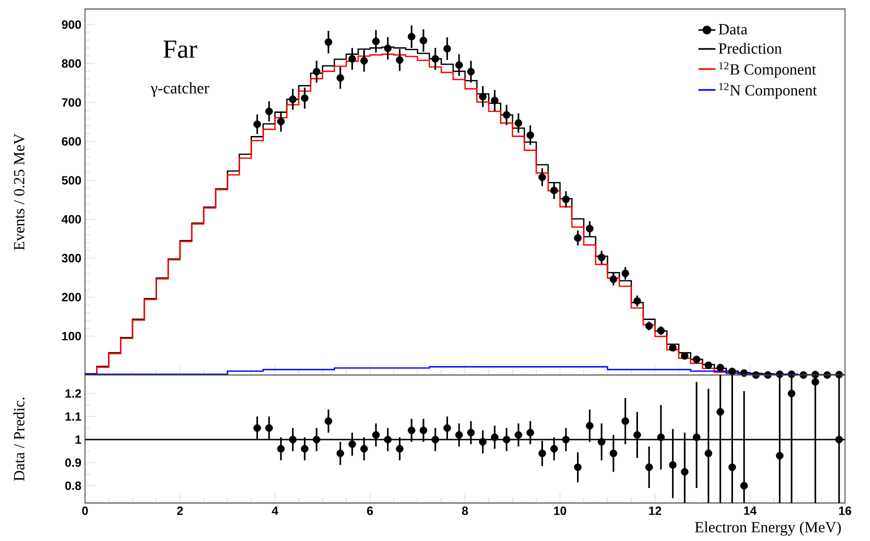 The width and height of the screenshot is (870, 541). Describe the element at coordinates (733, 29) in the screenshot. I see `legend-label: Data` at that location.